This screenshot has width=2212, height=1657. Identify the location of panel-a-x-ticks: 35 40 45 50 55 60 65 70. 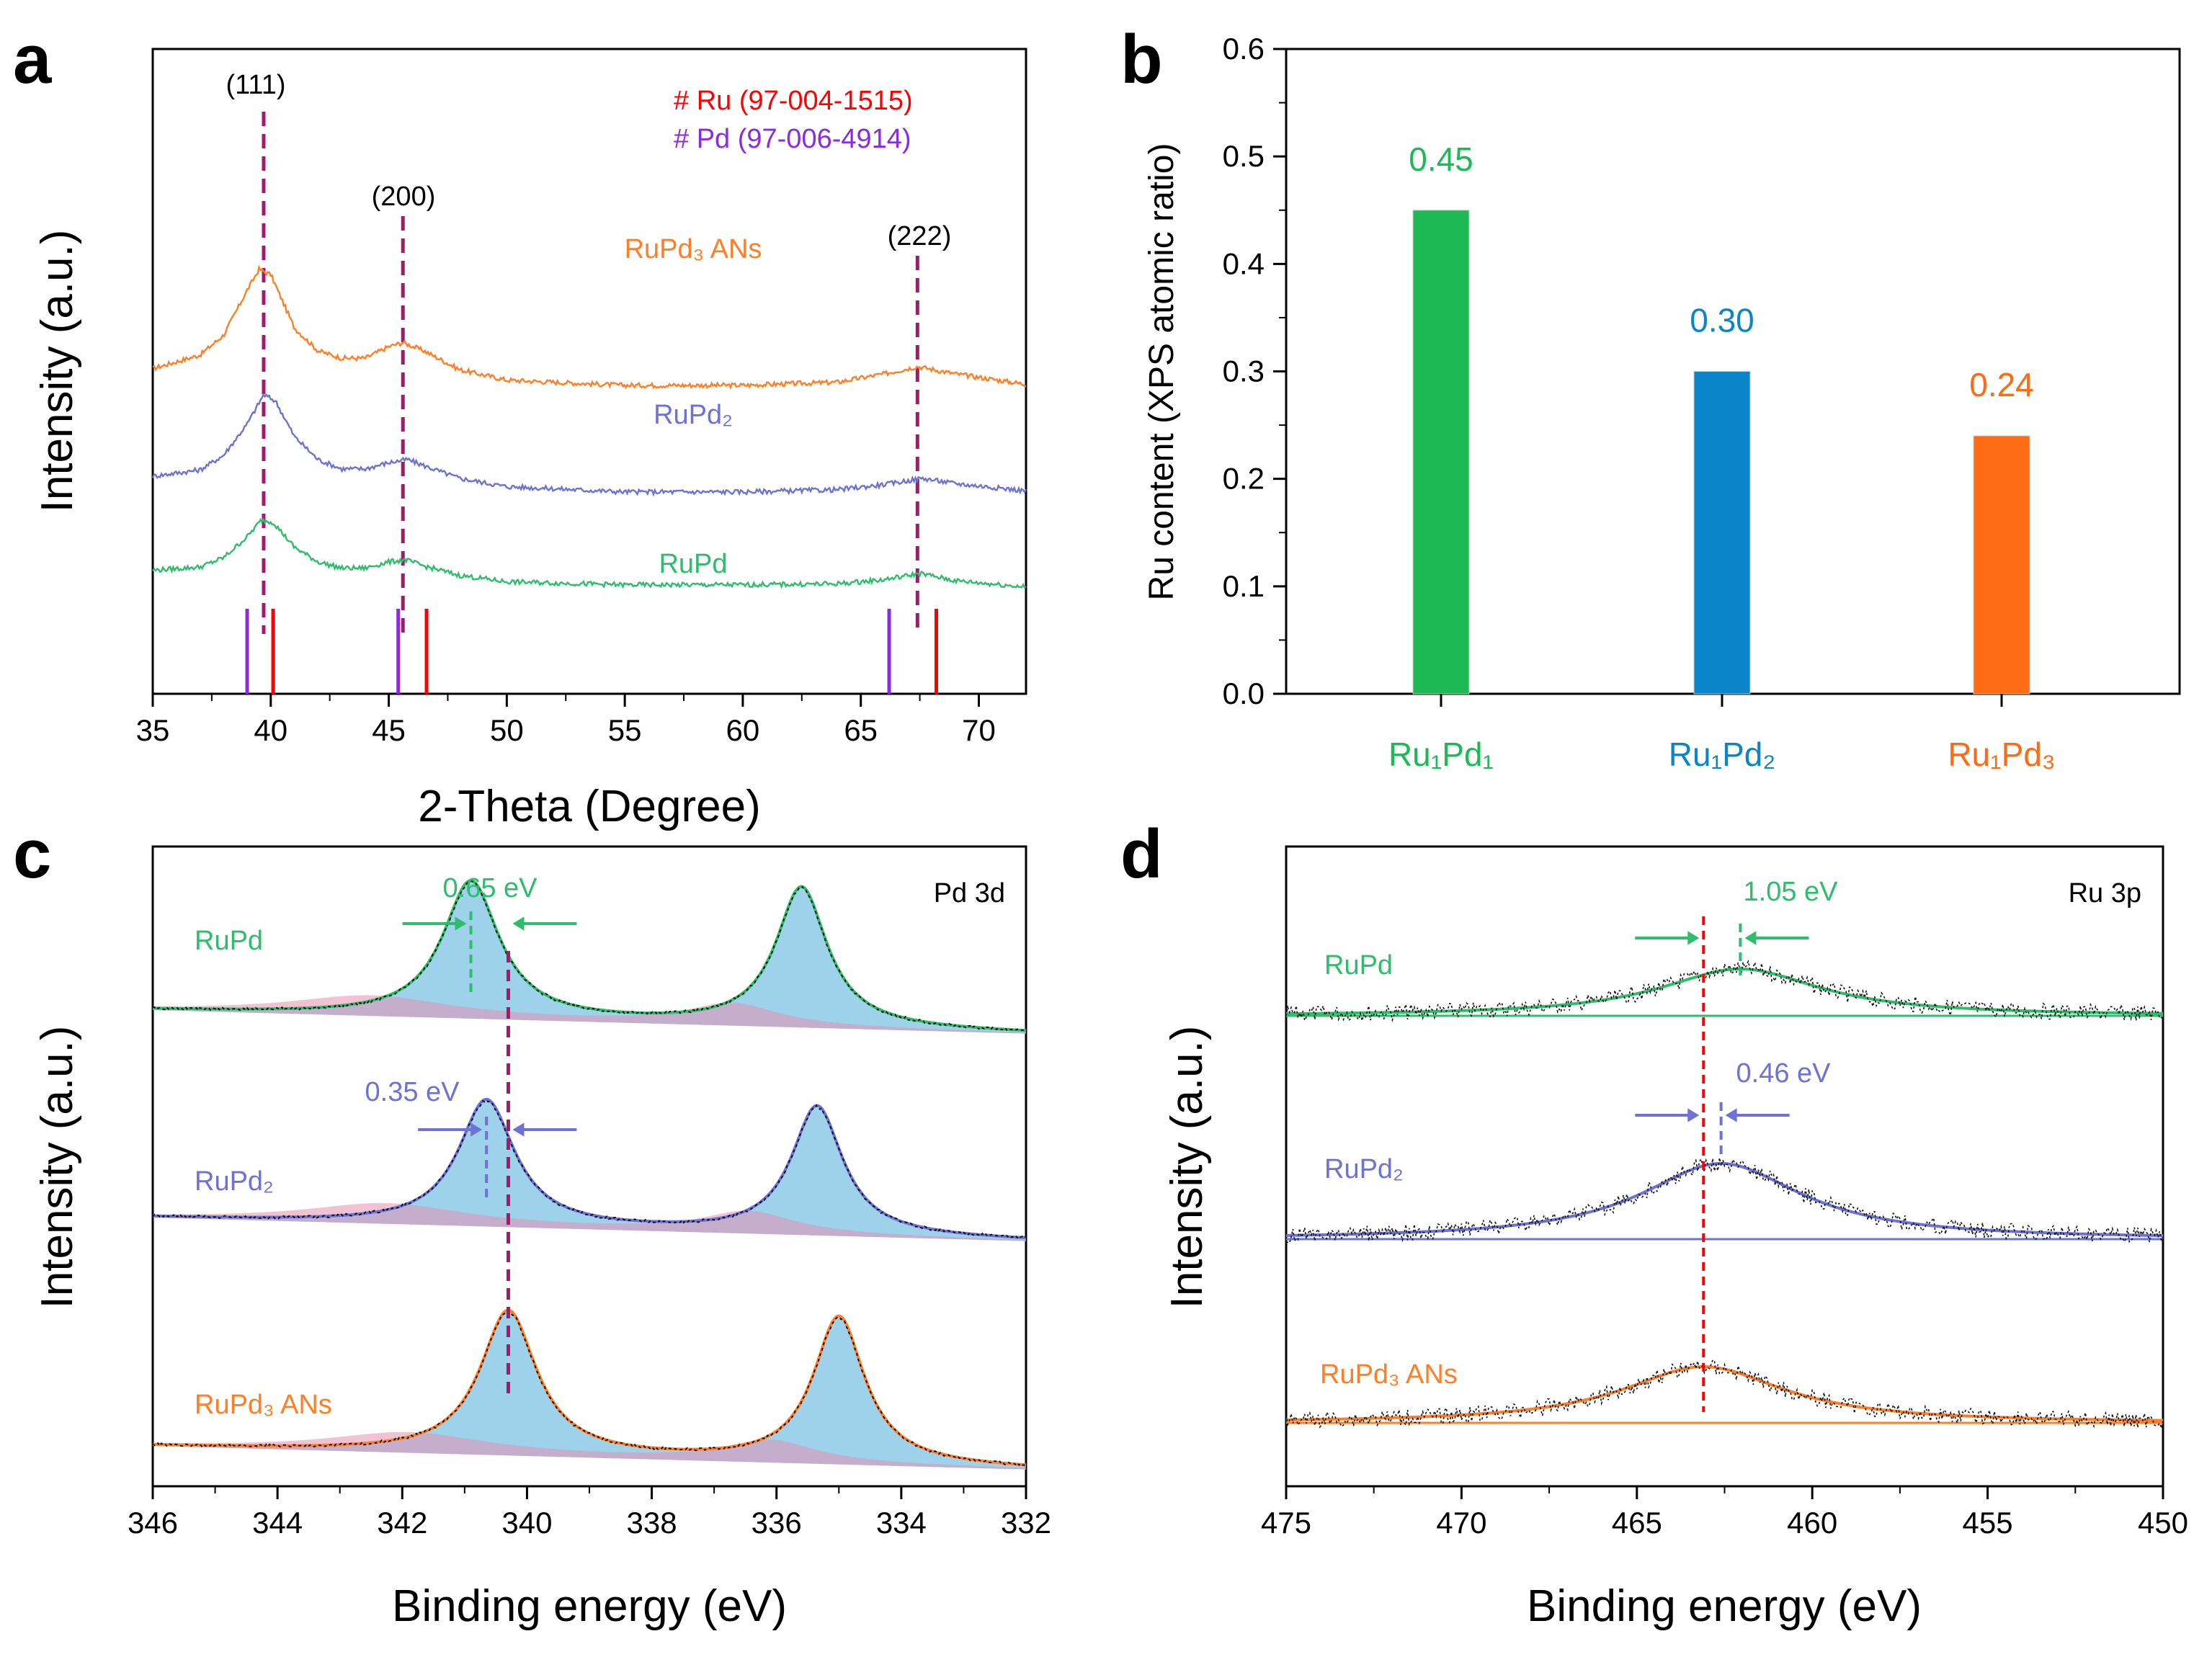
(566, 720).